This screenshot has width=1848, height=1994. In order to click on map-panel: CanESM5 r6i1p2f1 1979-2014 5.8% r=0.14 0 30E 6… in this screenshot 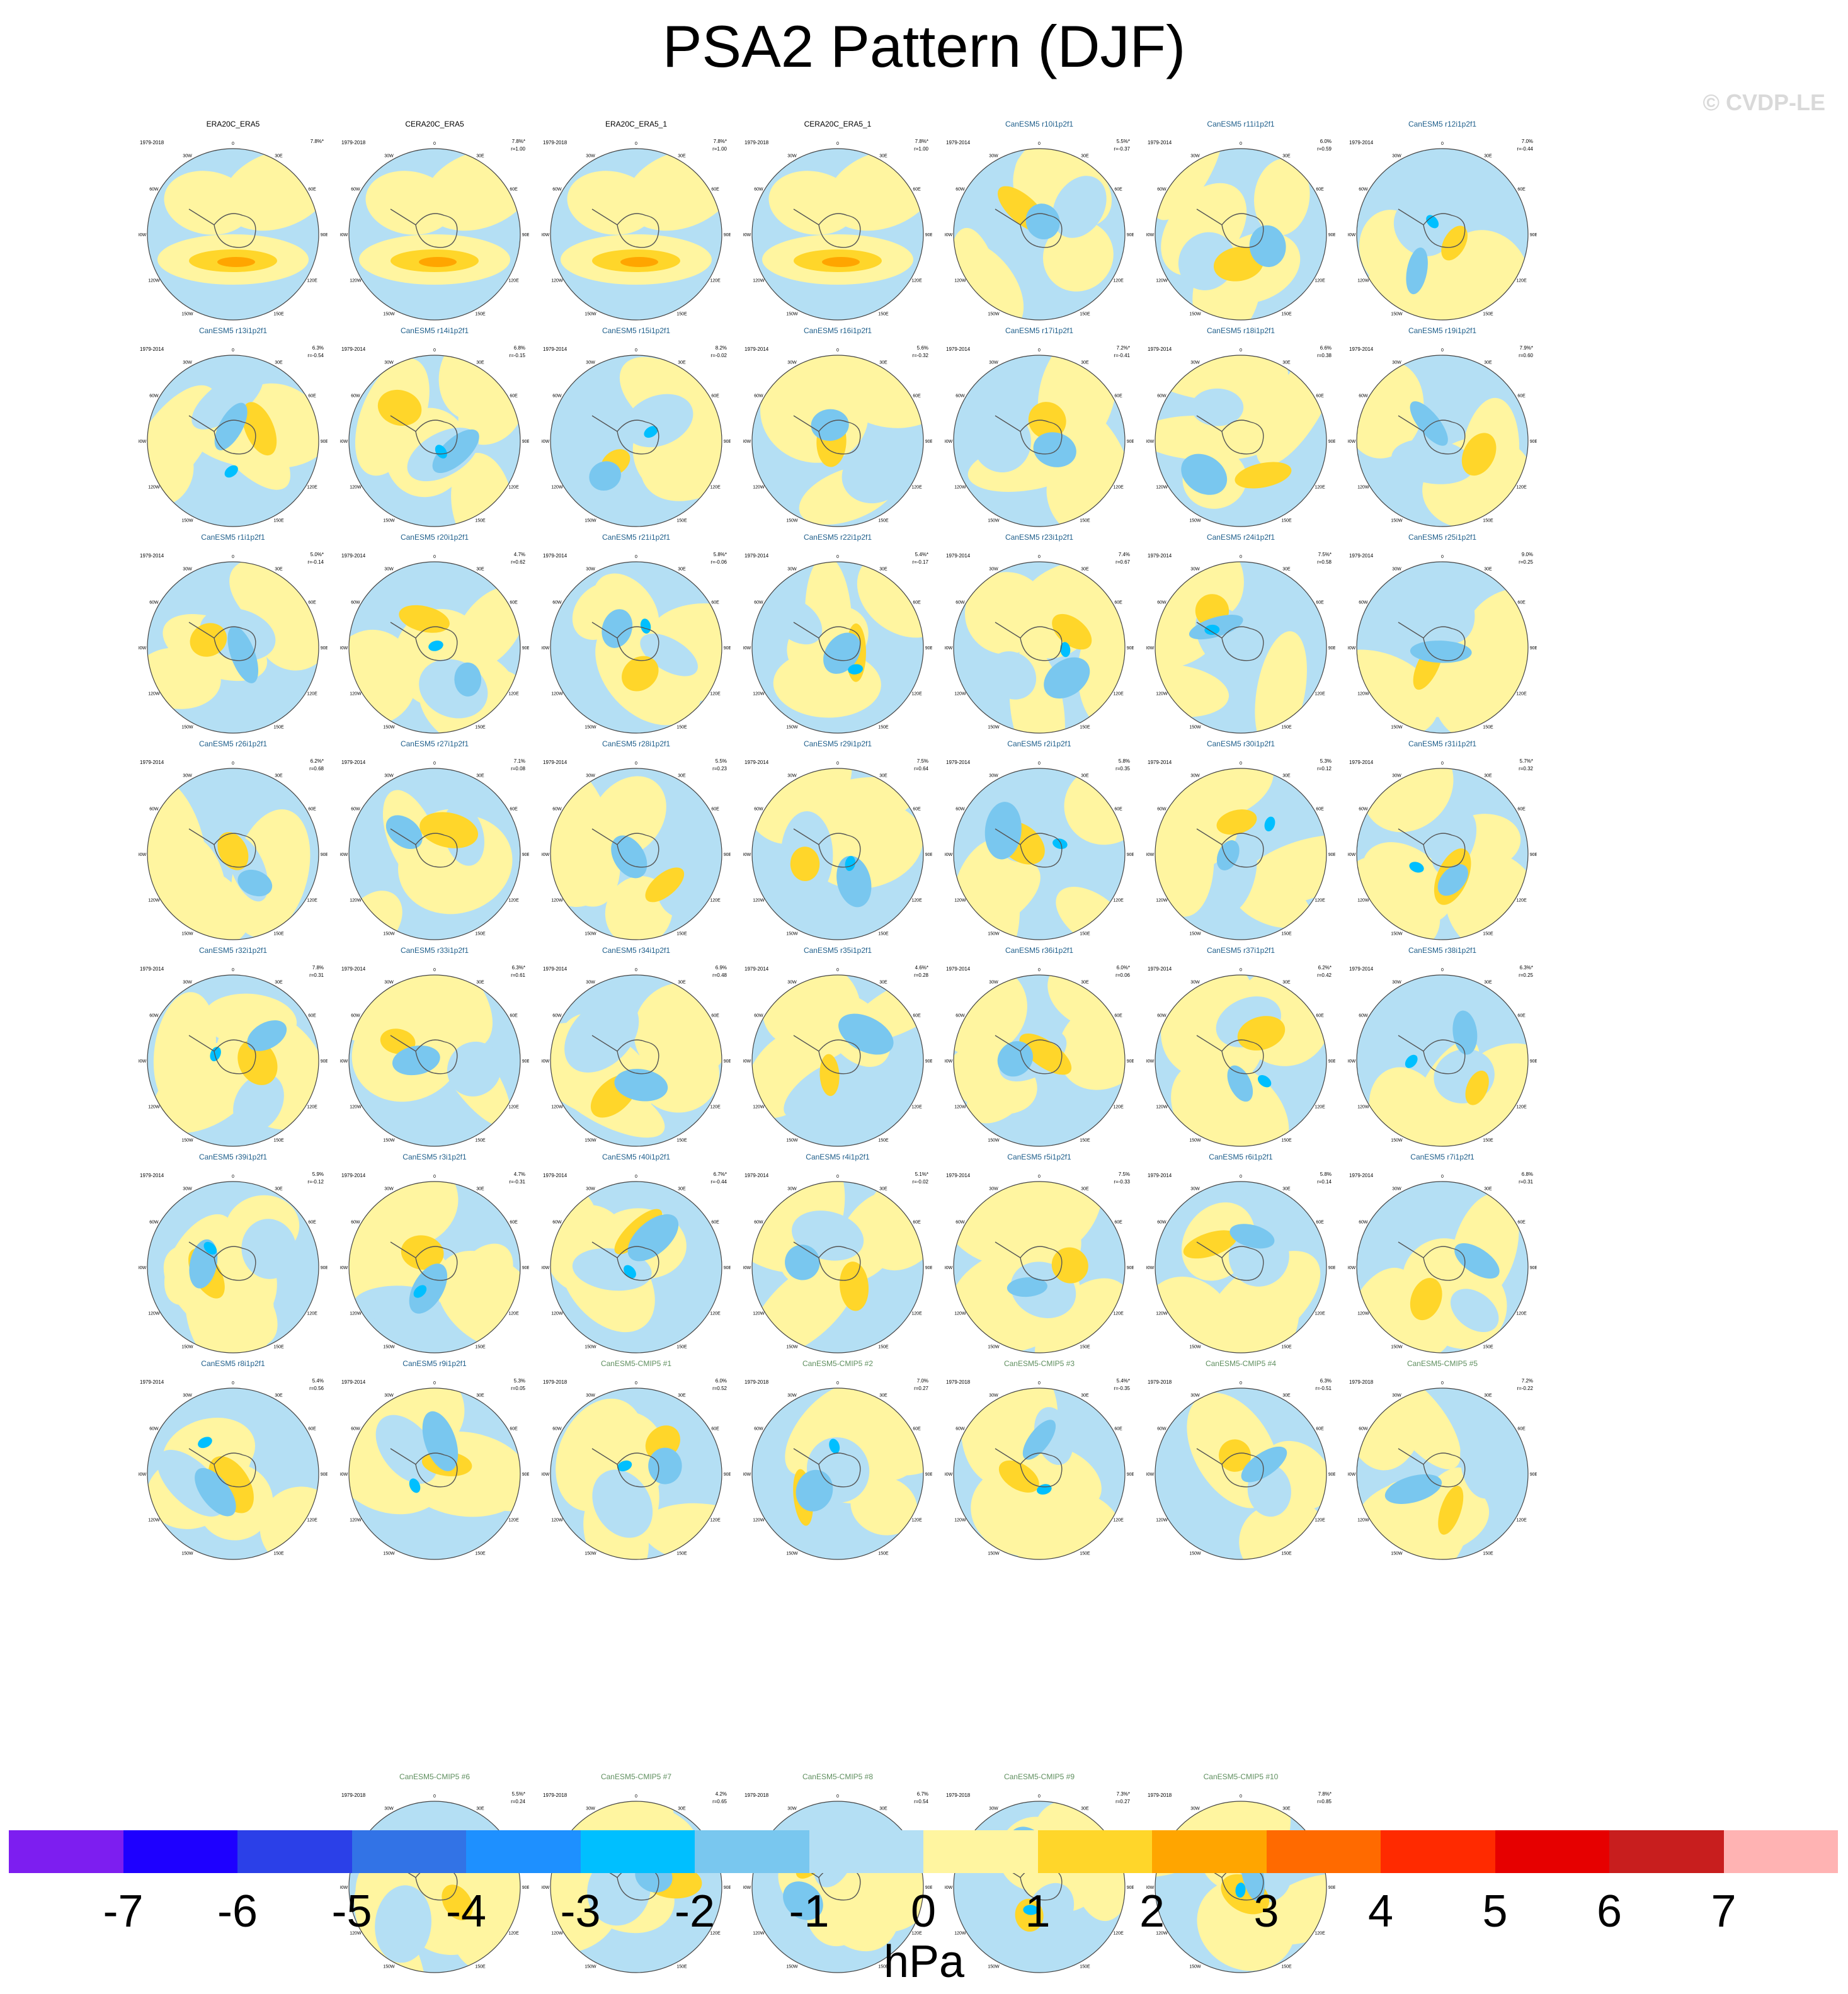, I will do `click(1240, 1254)`.